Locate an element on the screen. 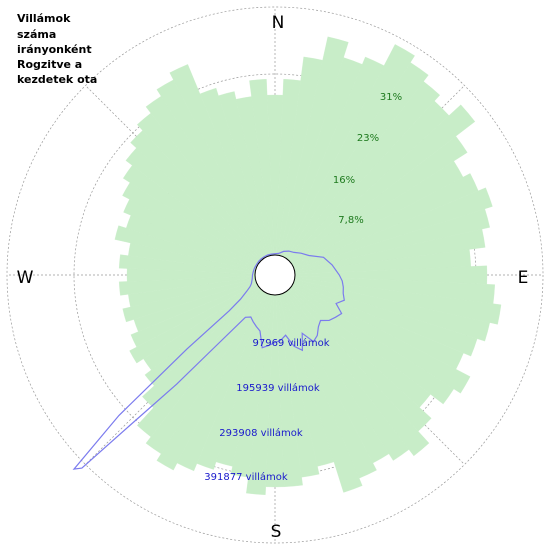 Image resolution: width=550 pixels, height=554 pixels. title-line-1: Villámok is located at coordinates (44, 18).